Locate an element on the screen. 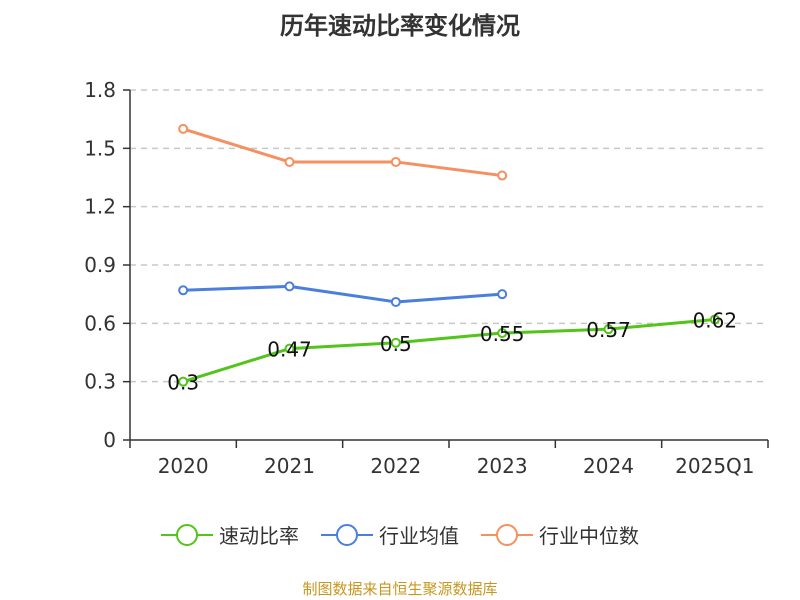 This screenshot has height=600, width=800. x-tick-label: 2024 is located at coordinates (608, 466).